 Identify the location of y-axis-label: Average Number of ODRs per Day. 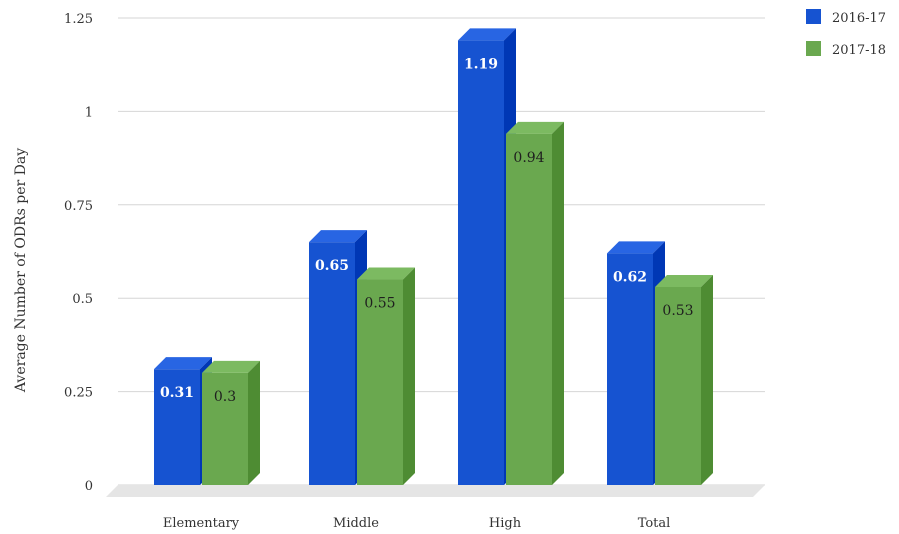
(21, 270).